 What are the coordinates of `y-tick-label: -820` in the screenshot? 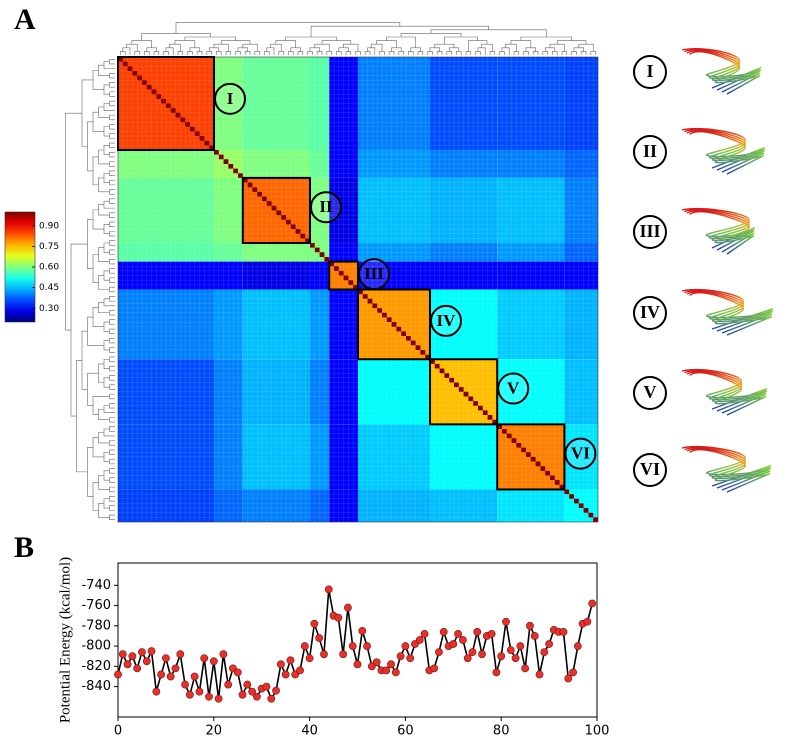 It's located at (96, 666).